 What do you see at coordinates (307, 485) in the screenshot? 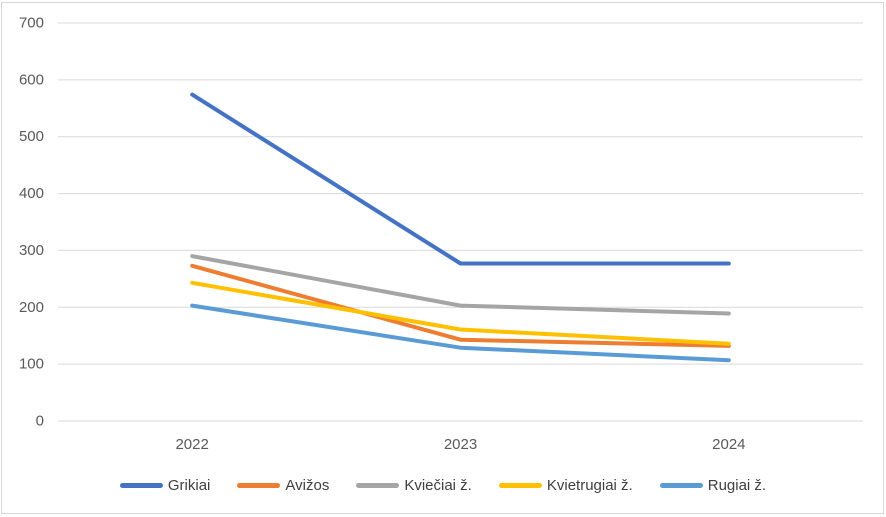
I see `legend-label: Avižos` at bounding box center [307, 485].